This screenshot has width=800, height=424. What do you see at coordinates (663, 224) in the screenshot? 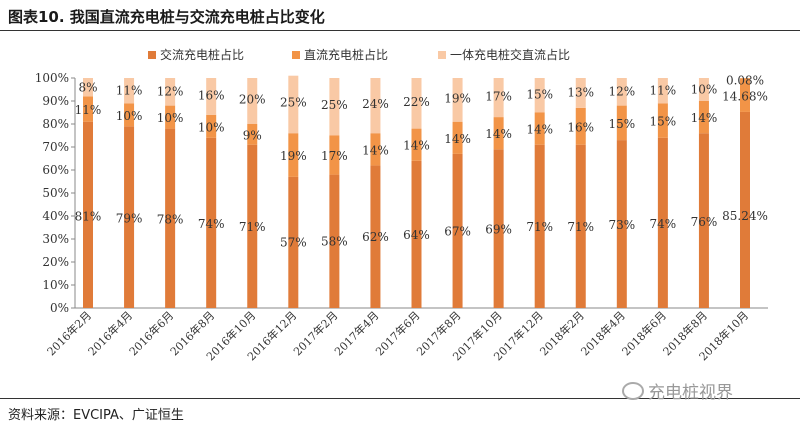
I see `data-label: 74%` at bounding box center [663, 224].